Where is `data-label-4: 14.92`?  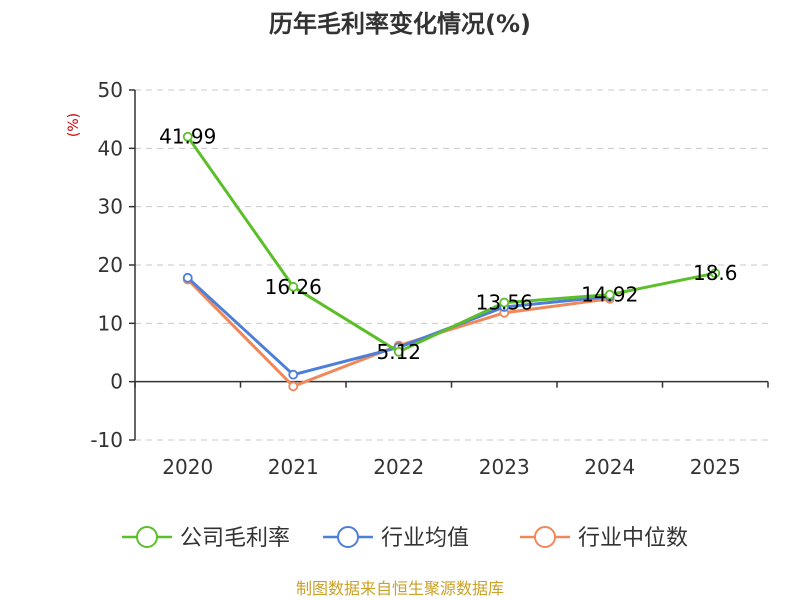 data-label-4: 14.92 is located at coordinates (609, 295).